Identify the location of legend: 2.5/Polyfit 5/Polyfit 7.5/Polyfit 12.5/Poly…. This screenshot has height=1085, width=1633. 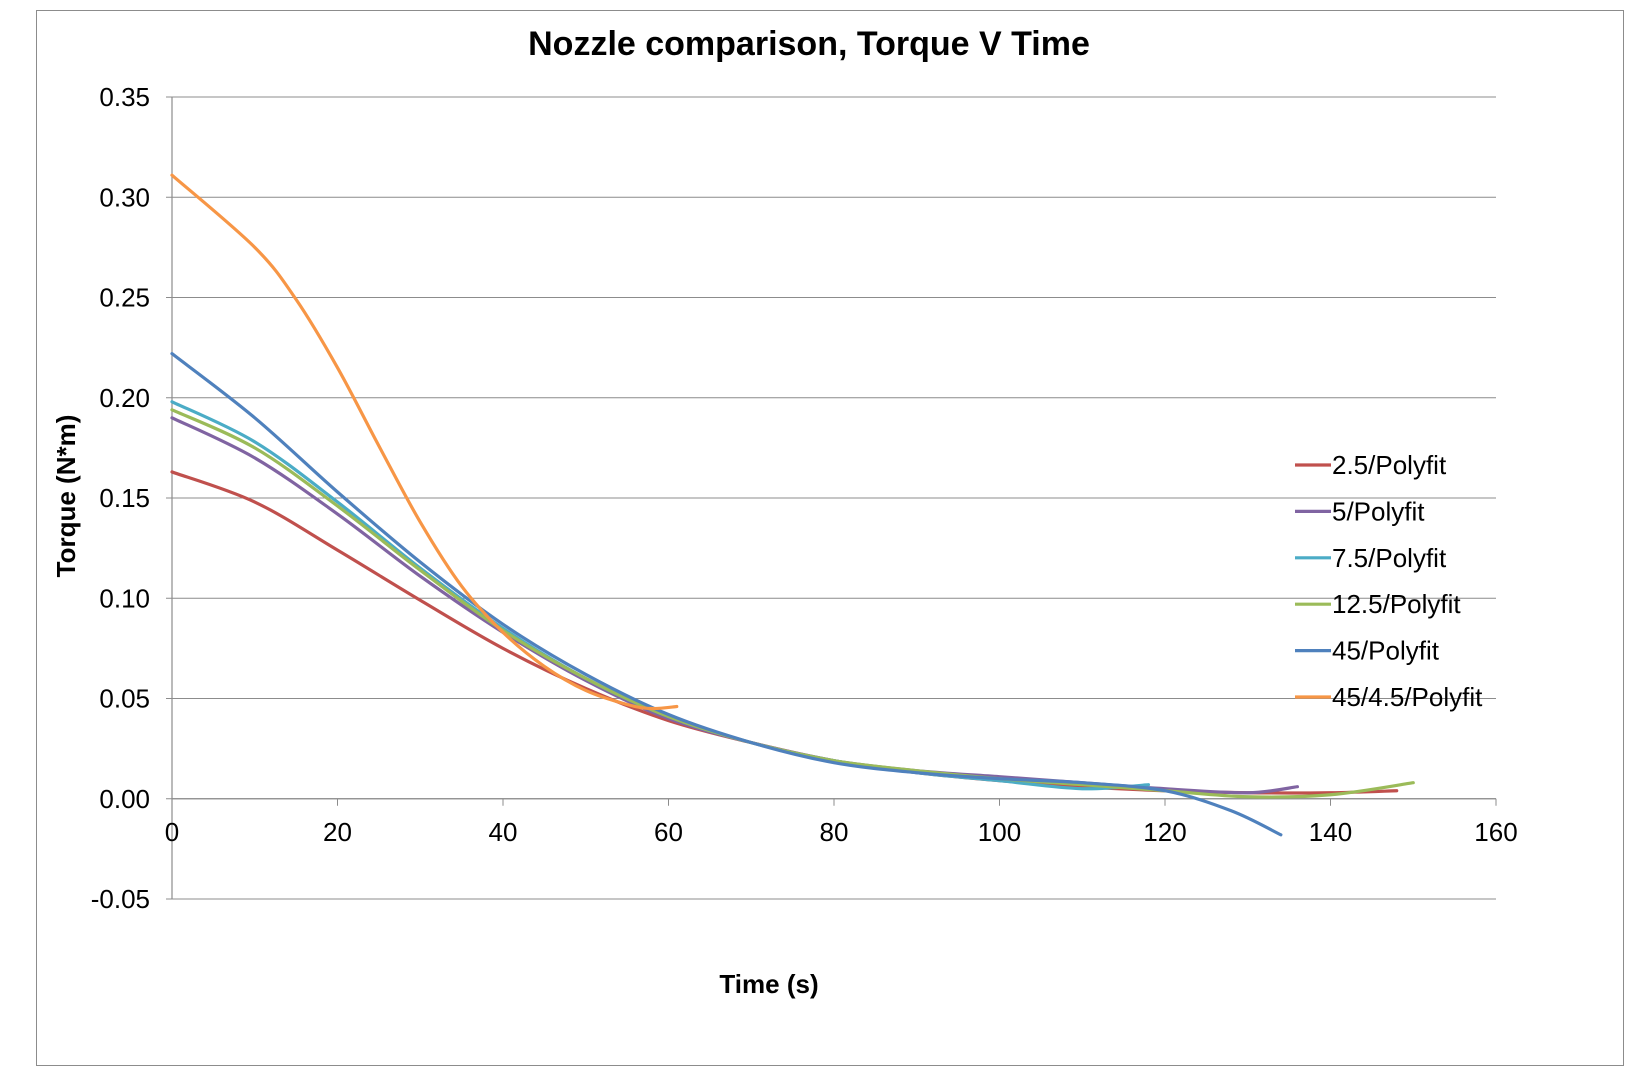
(1389, 581).